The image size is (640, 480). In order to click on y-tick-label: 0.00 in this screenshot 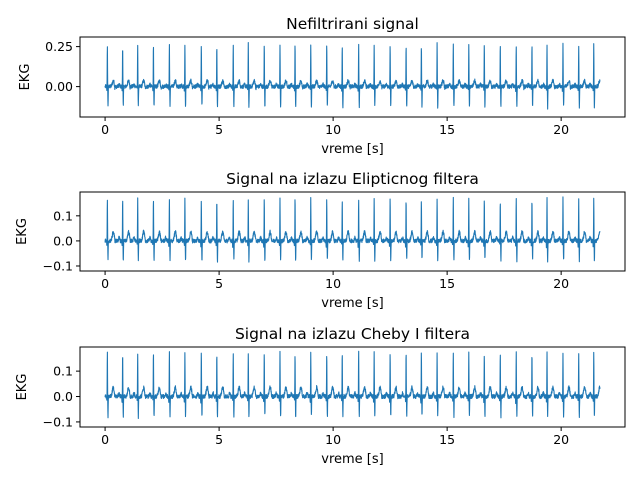, I will do `click(59, 86)`.